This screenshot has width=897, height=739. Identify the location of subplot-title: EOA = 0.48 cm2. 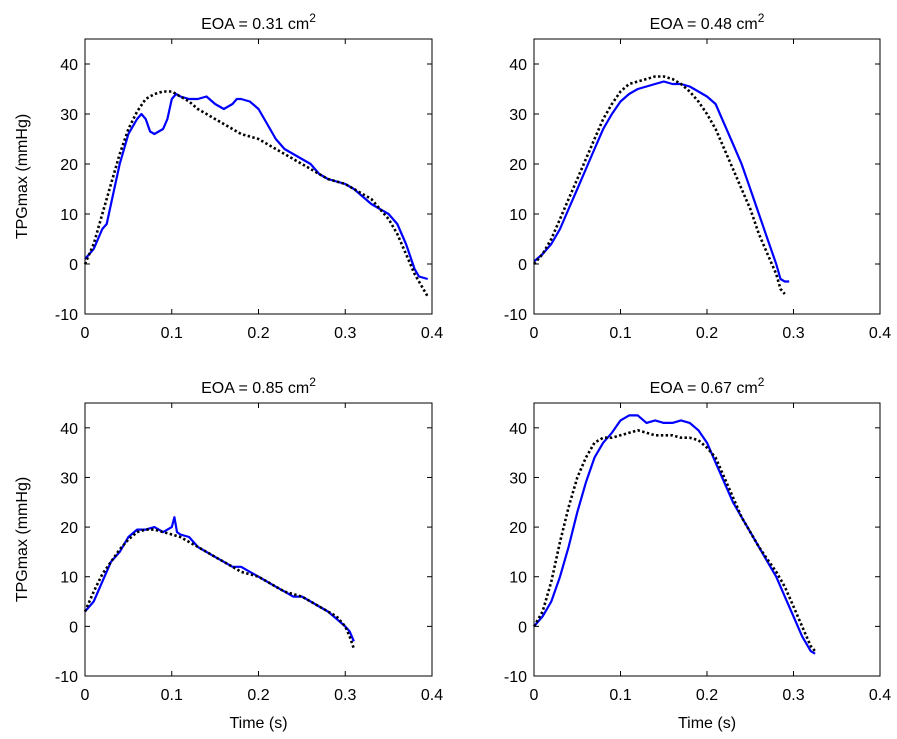
(707, 22).